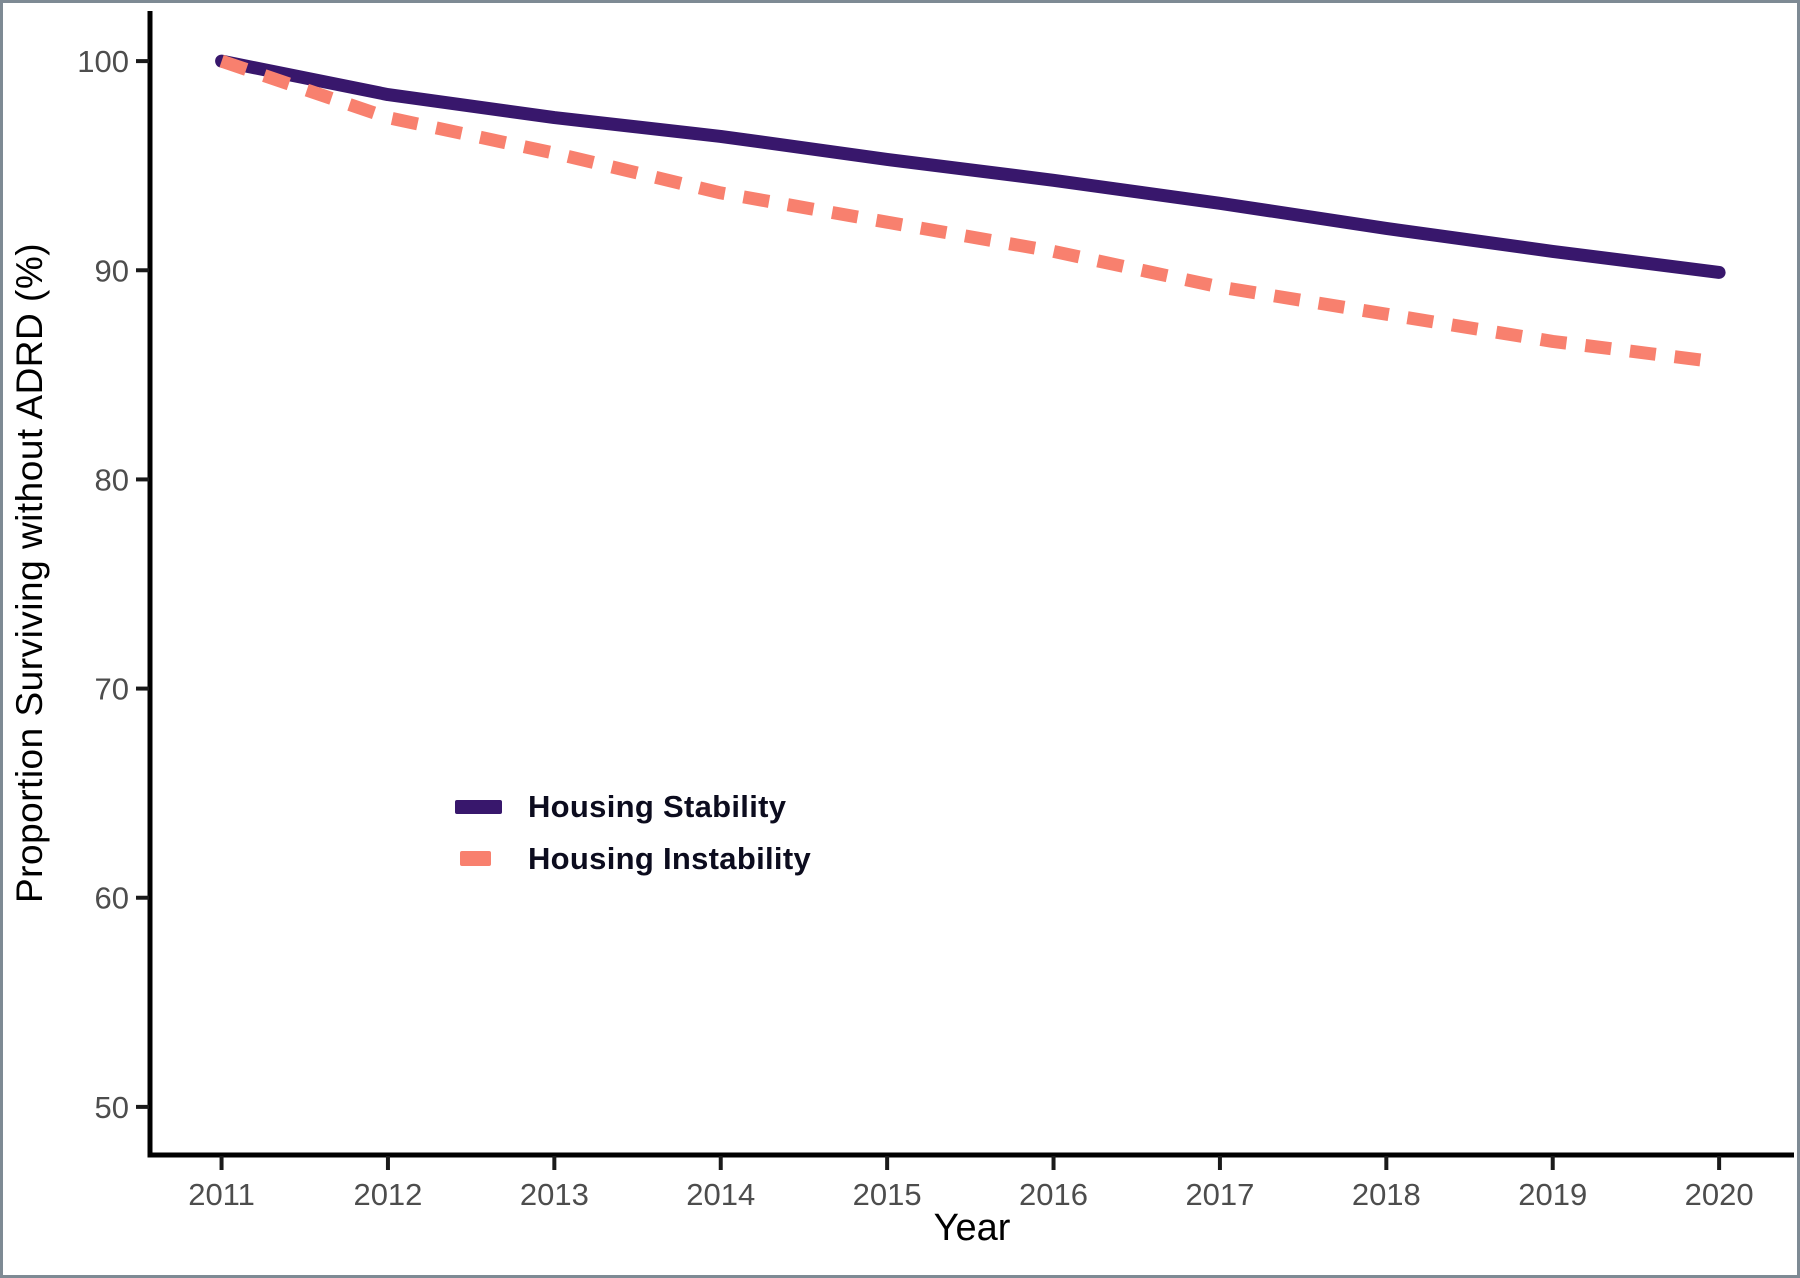 The image size is (1800, 1278). What do you see at coordinates (475, 858) in the screenshot?
I see `legend-swatch-dashed-line` at bounding box center [475, 858].